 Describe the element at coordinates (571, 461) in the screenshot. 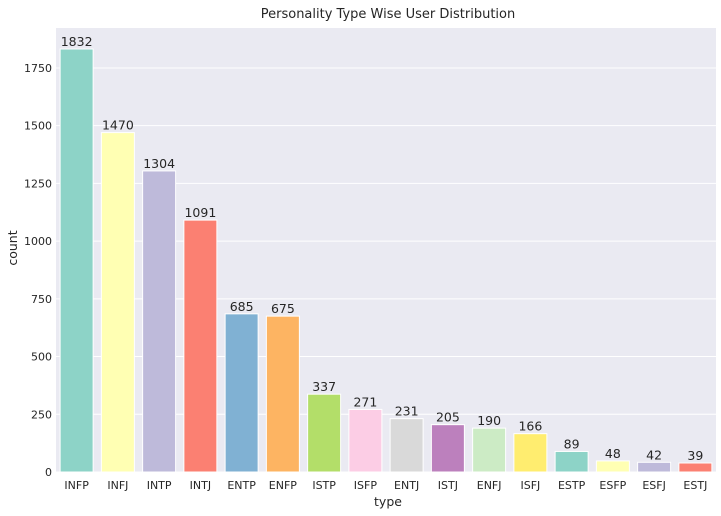

I see `bar-estp` at that location.